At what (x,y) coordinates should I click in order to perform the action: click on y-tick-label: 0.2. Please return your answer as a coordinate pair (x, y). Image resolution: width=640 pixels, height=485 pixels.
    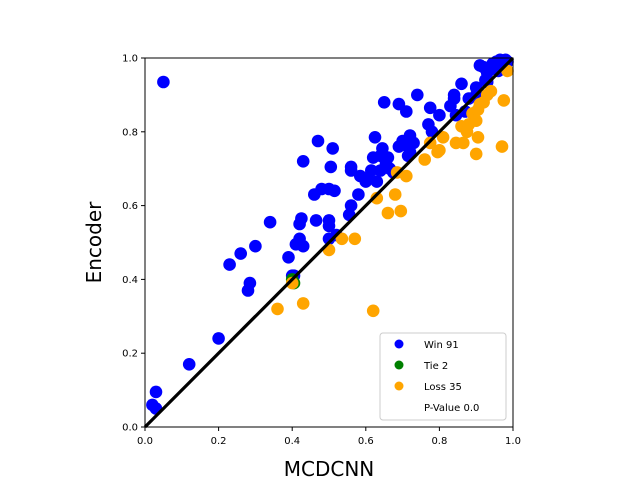
    Looking at the image, I should click on (130, 354).